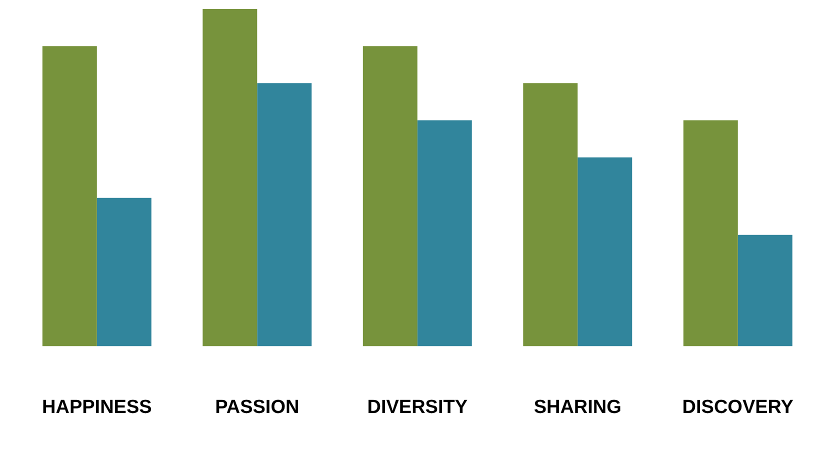 The width and height of the screenshot is (838, 467). What do you see at coordinates (578, 407) in the screenshot?
I see `x-tick-label: SHARING` at bounding box center [578, 407].